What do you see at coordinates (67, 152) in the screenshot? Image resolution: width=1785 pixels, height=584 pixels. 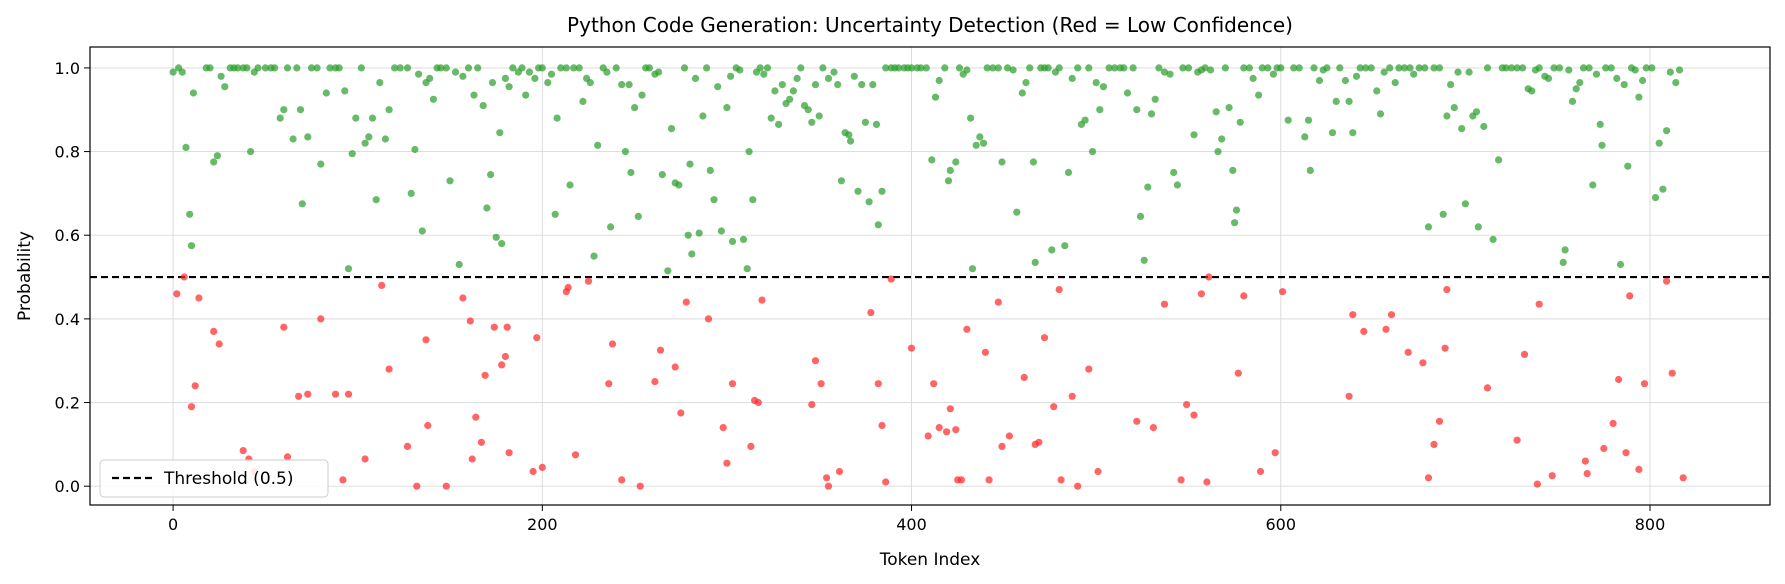 I see `y-tick-label: 0.8` at bounding box center [67, 152].